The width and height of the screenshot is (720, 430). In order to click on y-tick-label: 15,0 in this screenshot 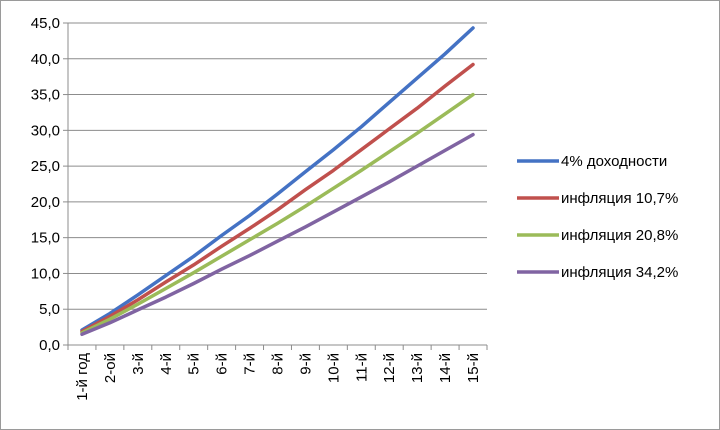, I will do `click(45, 238)`.